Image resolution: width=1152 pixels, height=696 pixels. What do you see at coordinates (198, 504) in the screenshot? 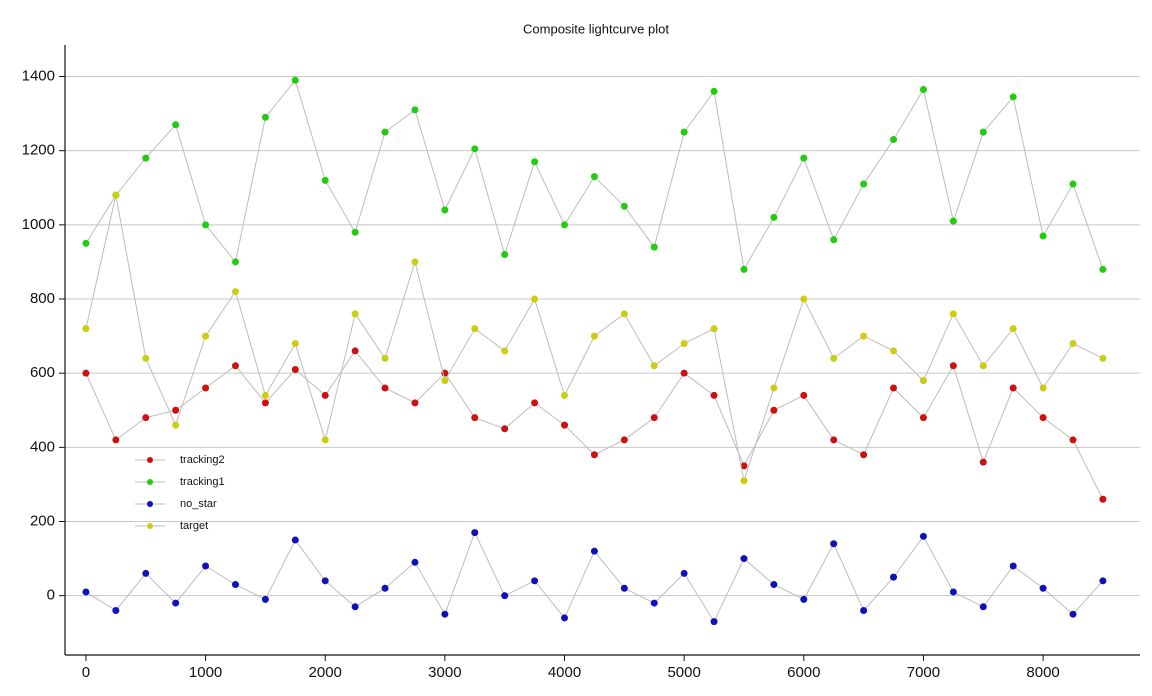
I see `legend-label: no_star` at bounding box center [198, 504].